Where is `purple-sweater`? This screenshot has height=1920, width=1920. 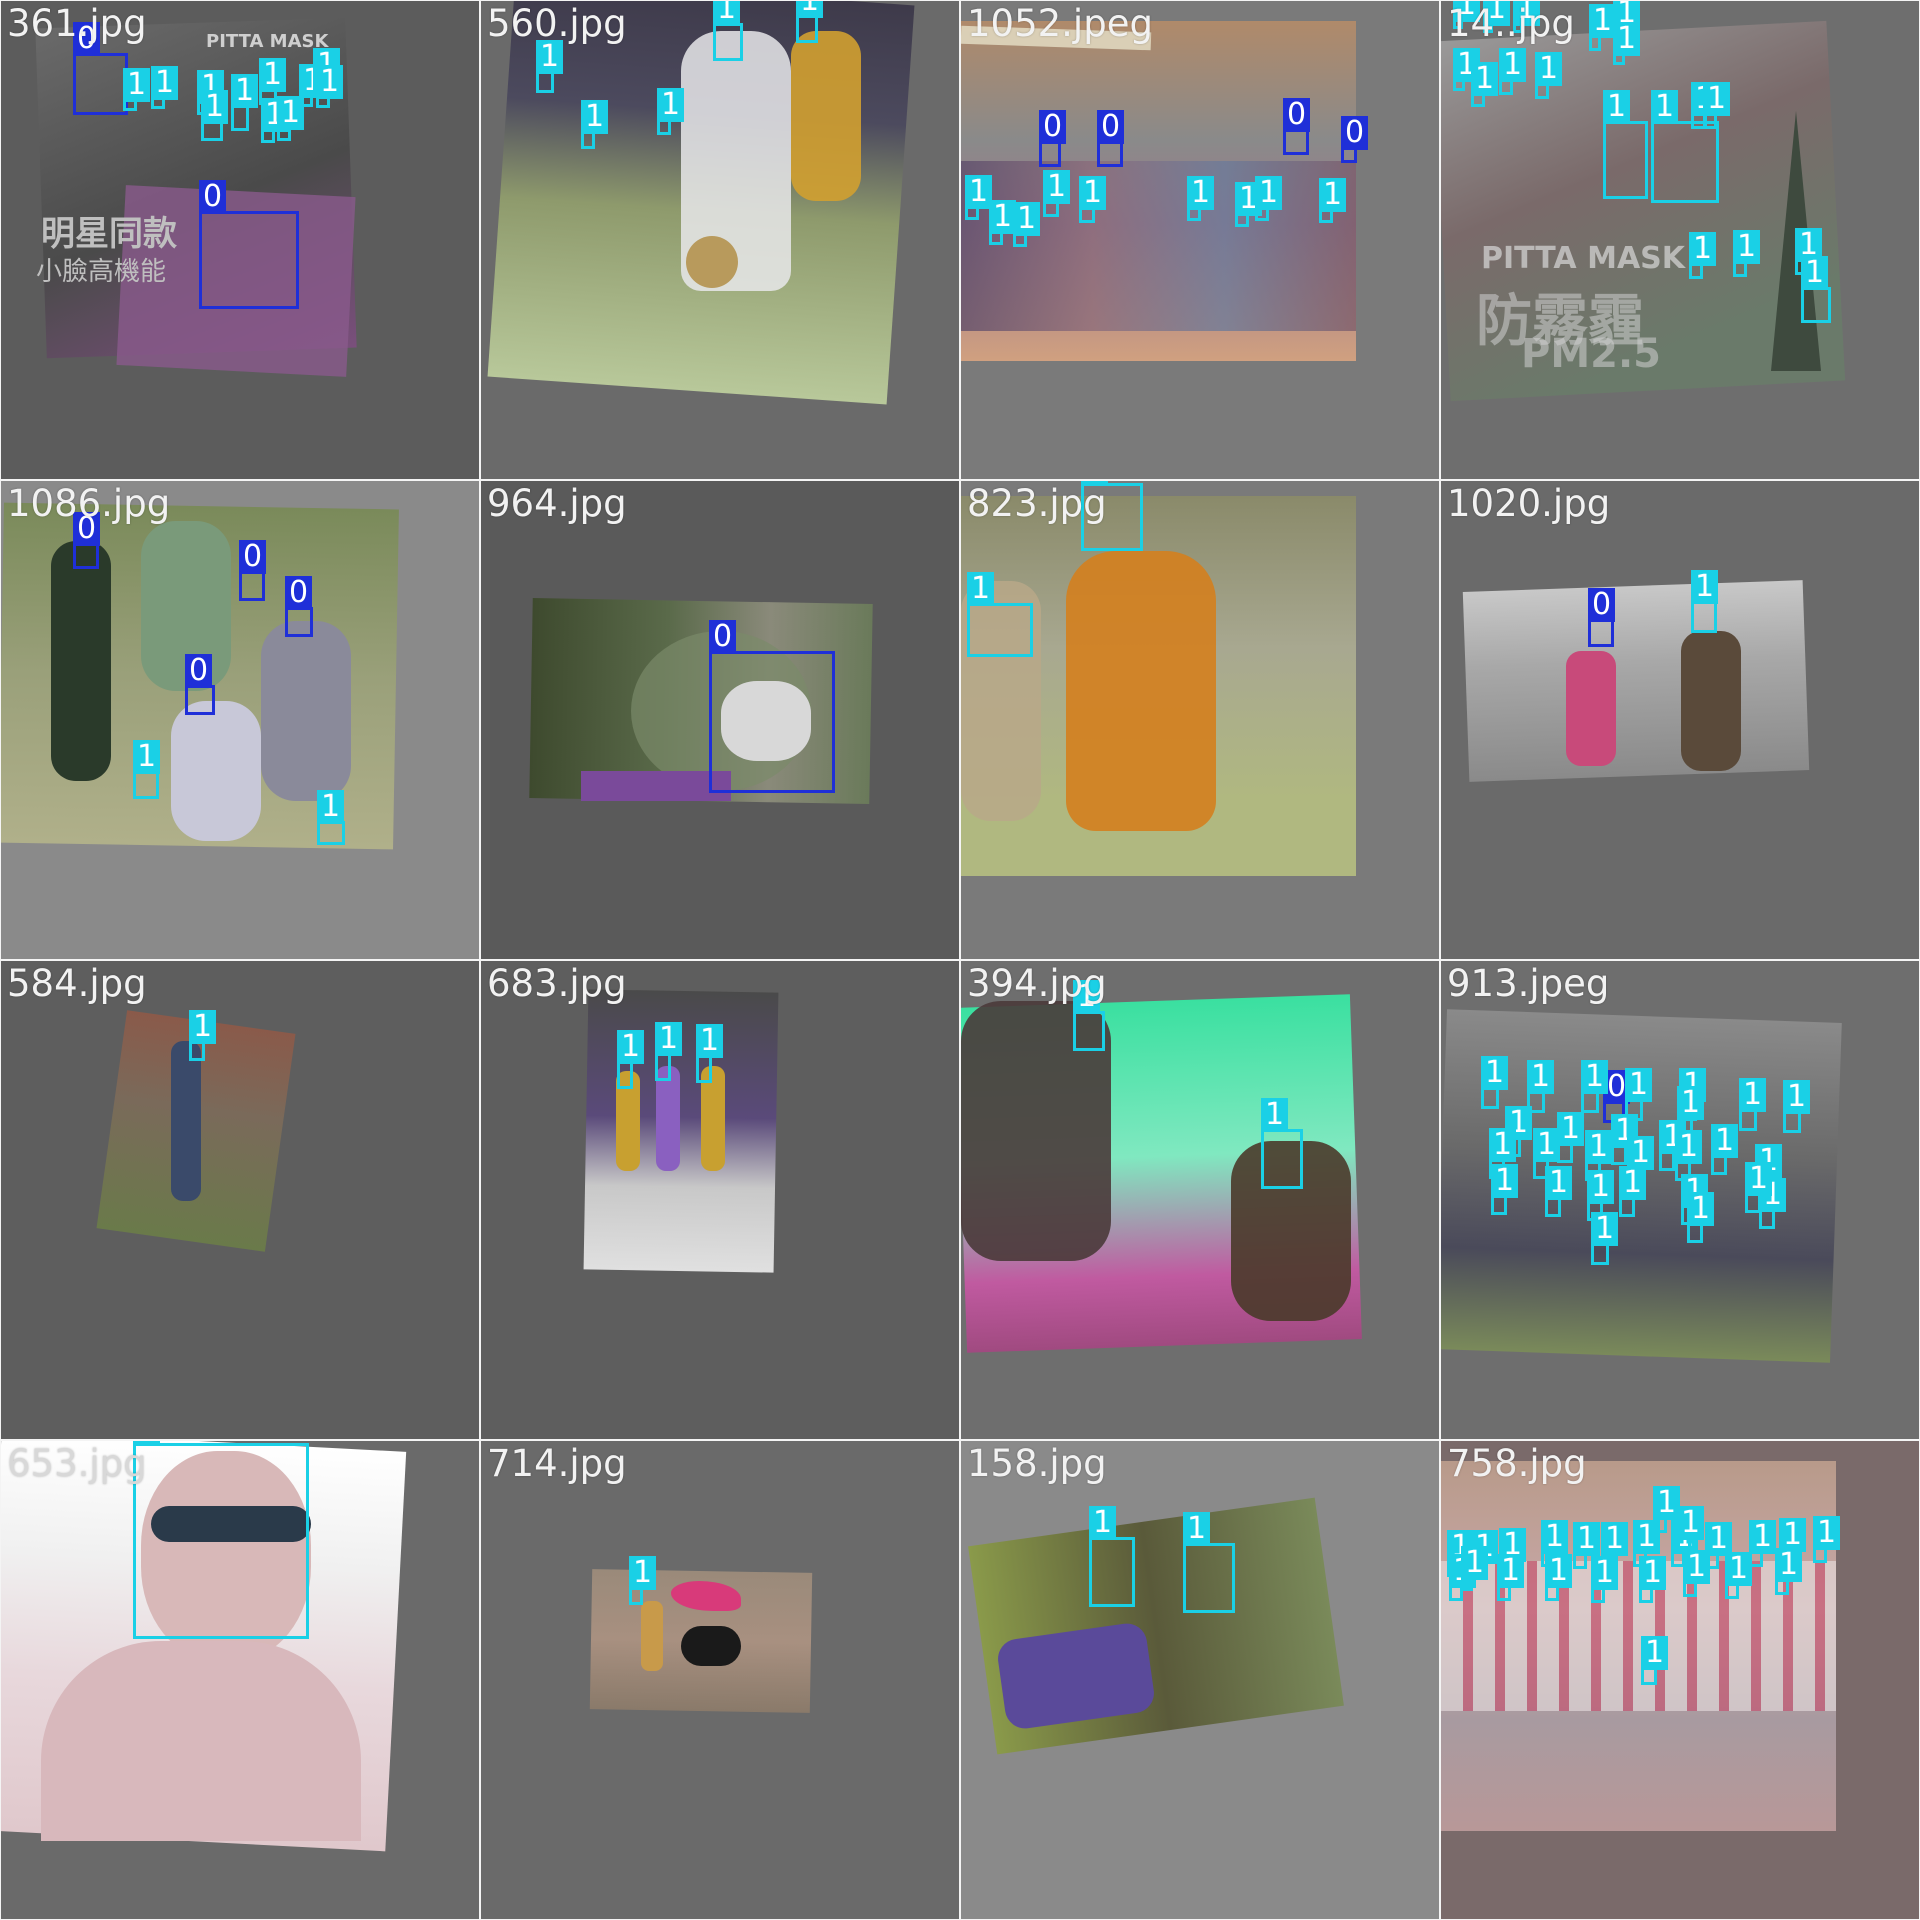
purple-sweater is located at coordinates (656, 786).